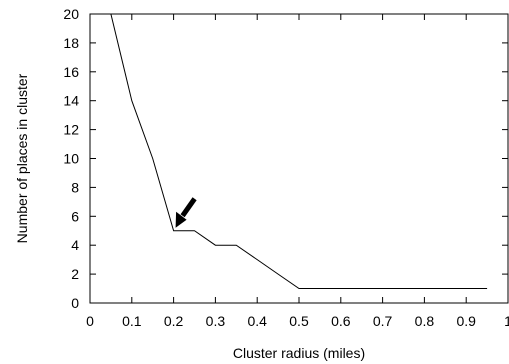  I want to click on x-tick-label: 0, so click(90, 321).